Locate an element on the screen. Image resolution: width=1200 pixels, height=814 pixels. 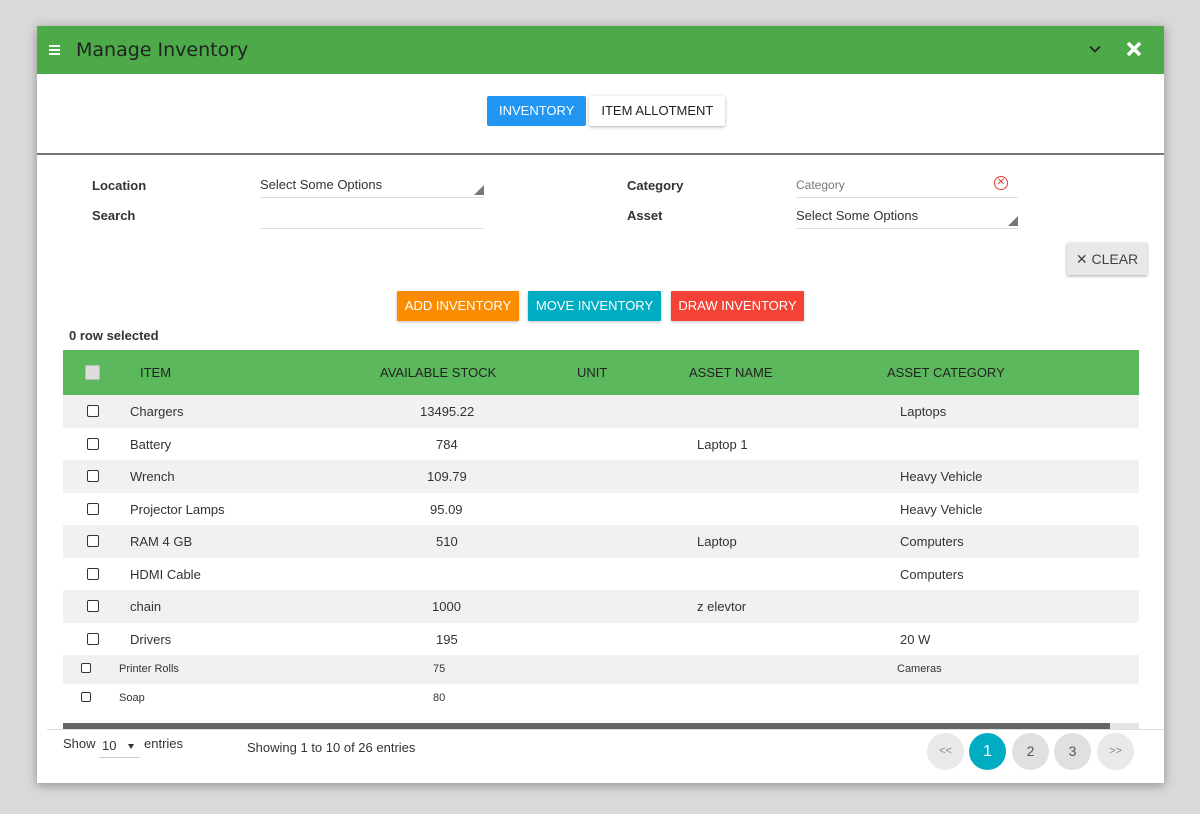
cell-asset-name: Laptop 1 is located at coordinates (722, 444).